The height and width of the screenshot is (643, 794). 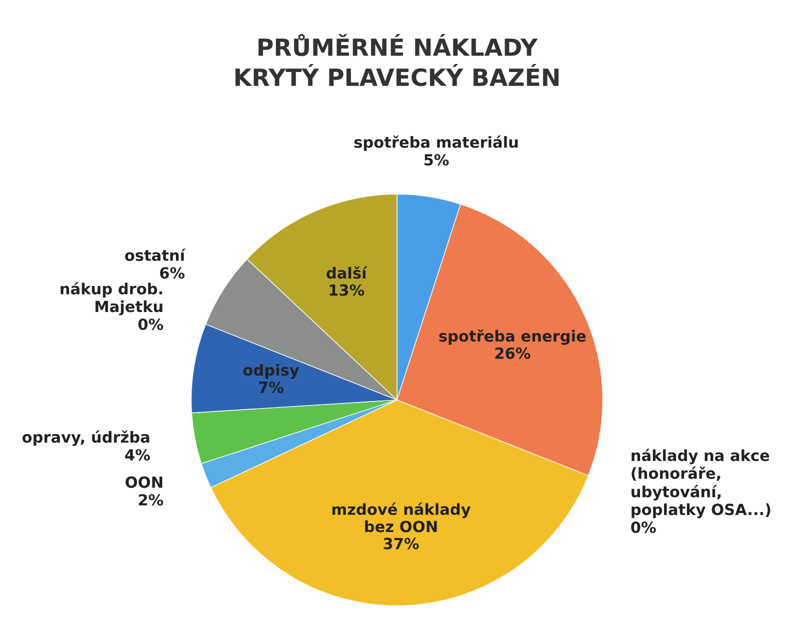 I want to click on chart-title: PRŮMĚRNÉ NÁKLADY KRYTÝ PLAVECKÝ BAZÉN, so click(x=397, y=60).